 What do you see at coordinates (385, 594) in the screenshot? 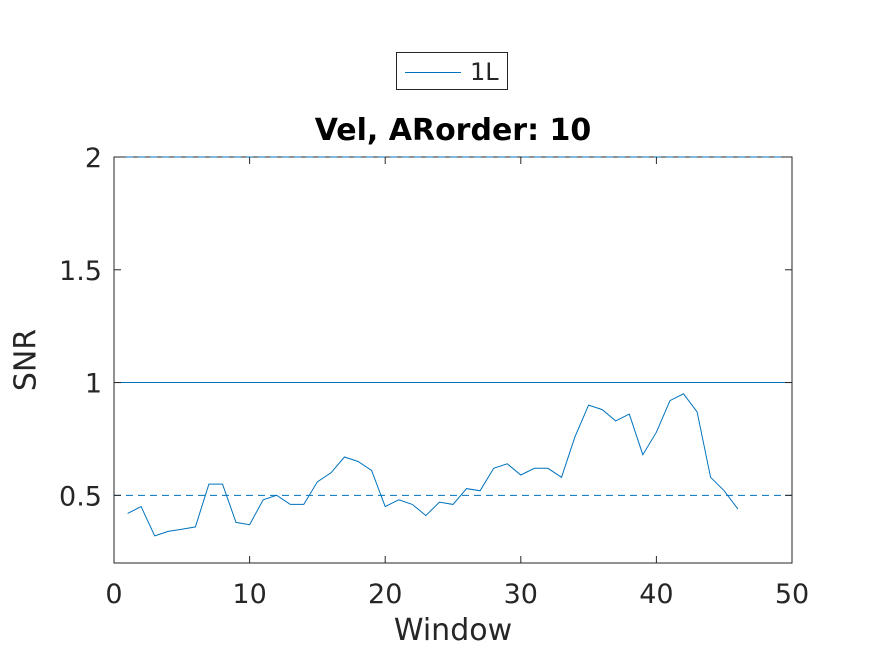
I see `x-tick-label: 20` at bounding box center [385, 594].